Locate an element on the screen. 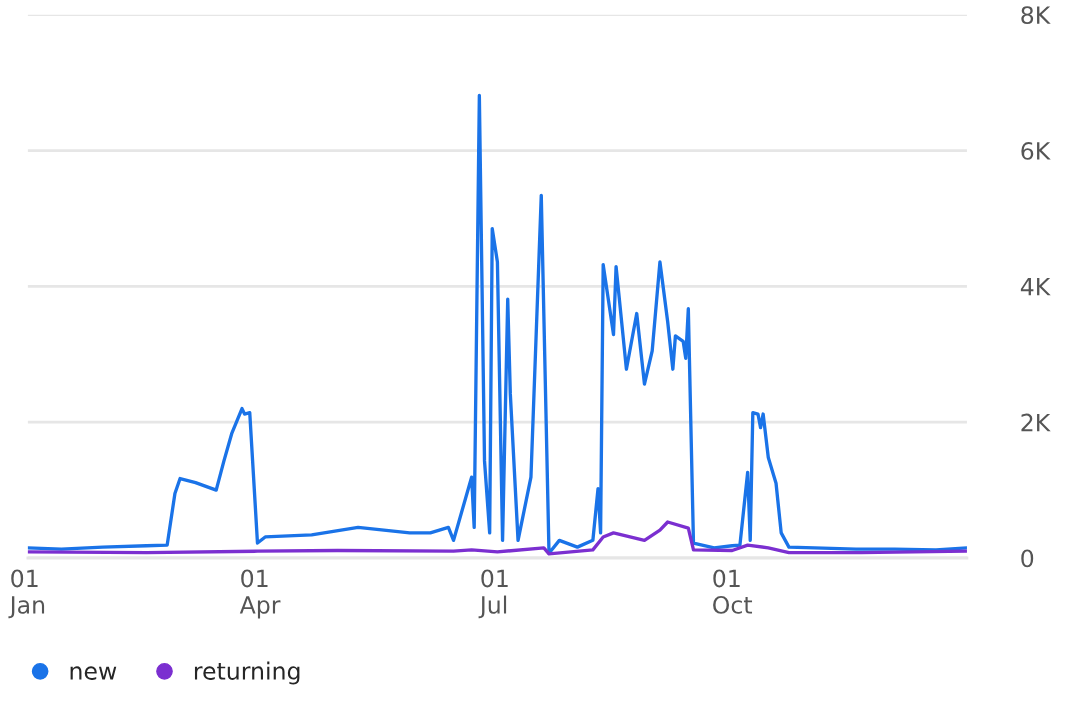 The image size is (1072, 701). x-tick-label: 01 Oct is located at coordinates (733, 591).